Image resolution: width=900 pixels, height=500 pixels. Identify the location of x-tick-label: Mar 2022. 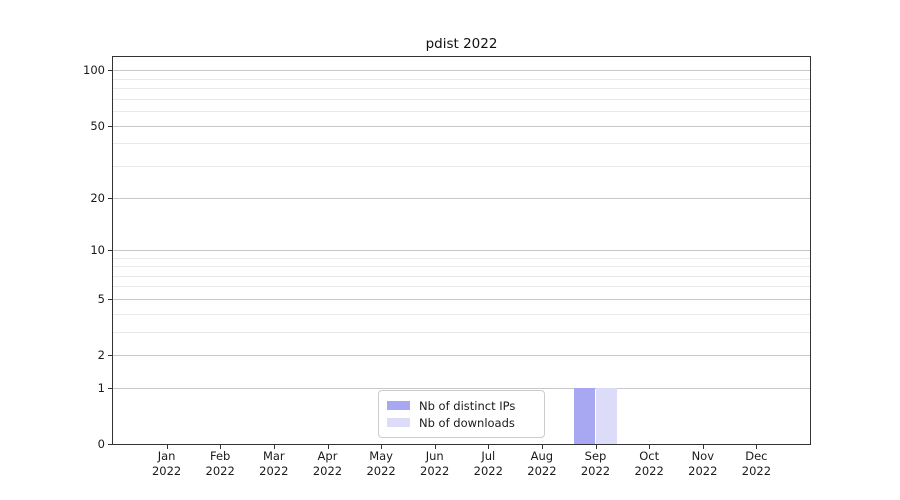
(274, 463).